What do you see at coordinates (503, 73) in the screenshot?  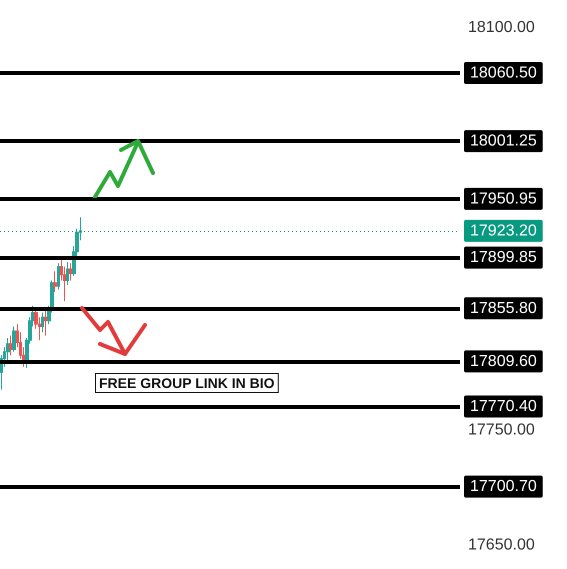 I see `ref-line-label: 18060.50` at bounding box center [503, 73].